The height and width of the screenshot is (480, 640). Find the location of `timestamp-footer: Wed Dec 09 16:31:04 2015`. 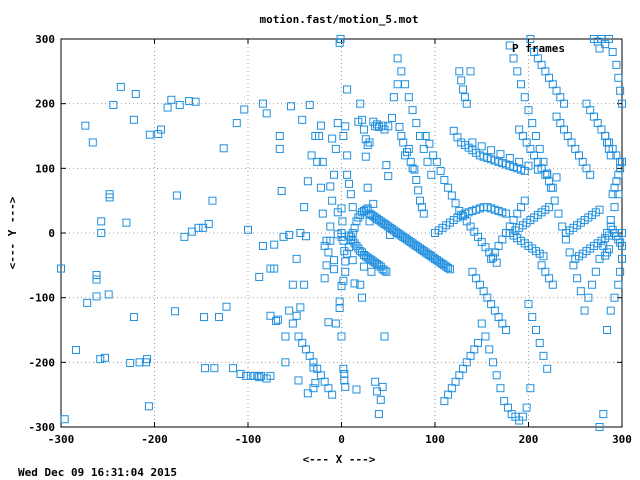

timestamp-footer: Wed Dec 09 16:31:04 2015 is located at coordinates (97, 472).